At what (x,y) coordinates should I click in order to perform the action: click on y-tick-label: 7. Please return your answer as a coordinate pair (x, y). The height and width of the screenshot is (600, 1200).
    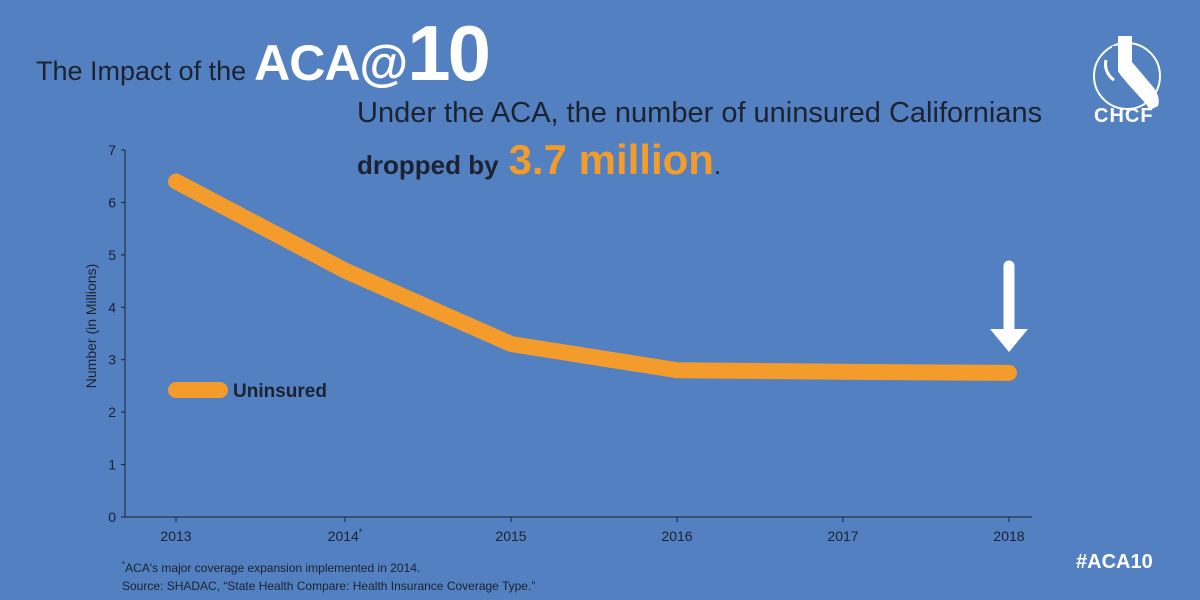
    Looking at the image, I should click on (112, 150).